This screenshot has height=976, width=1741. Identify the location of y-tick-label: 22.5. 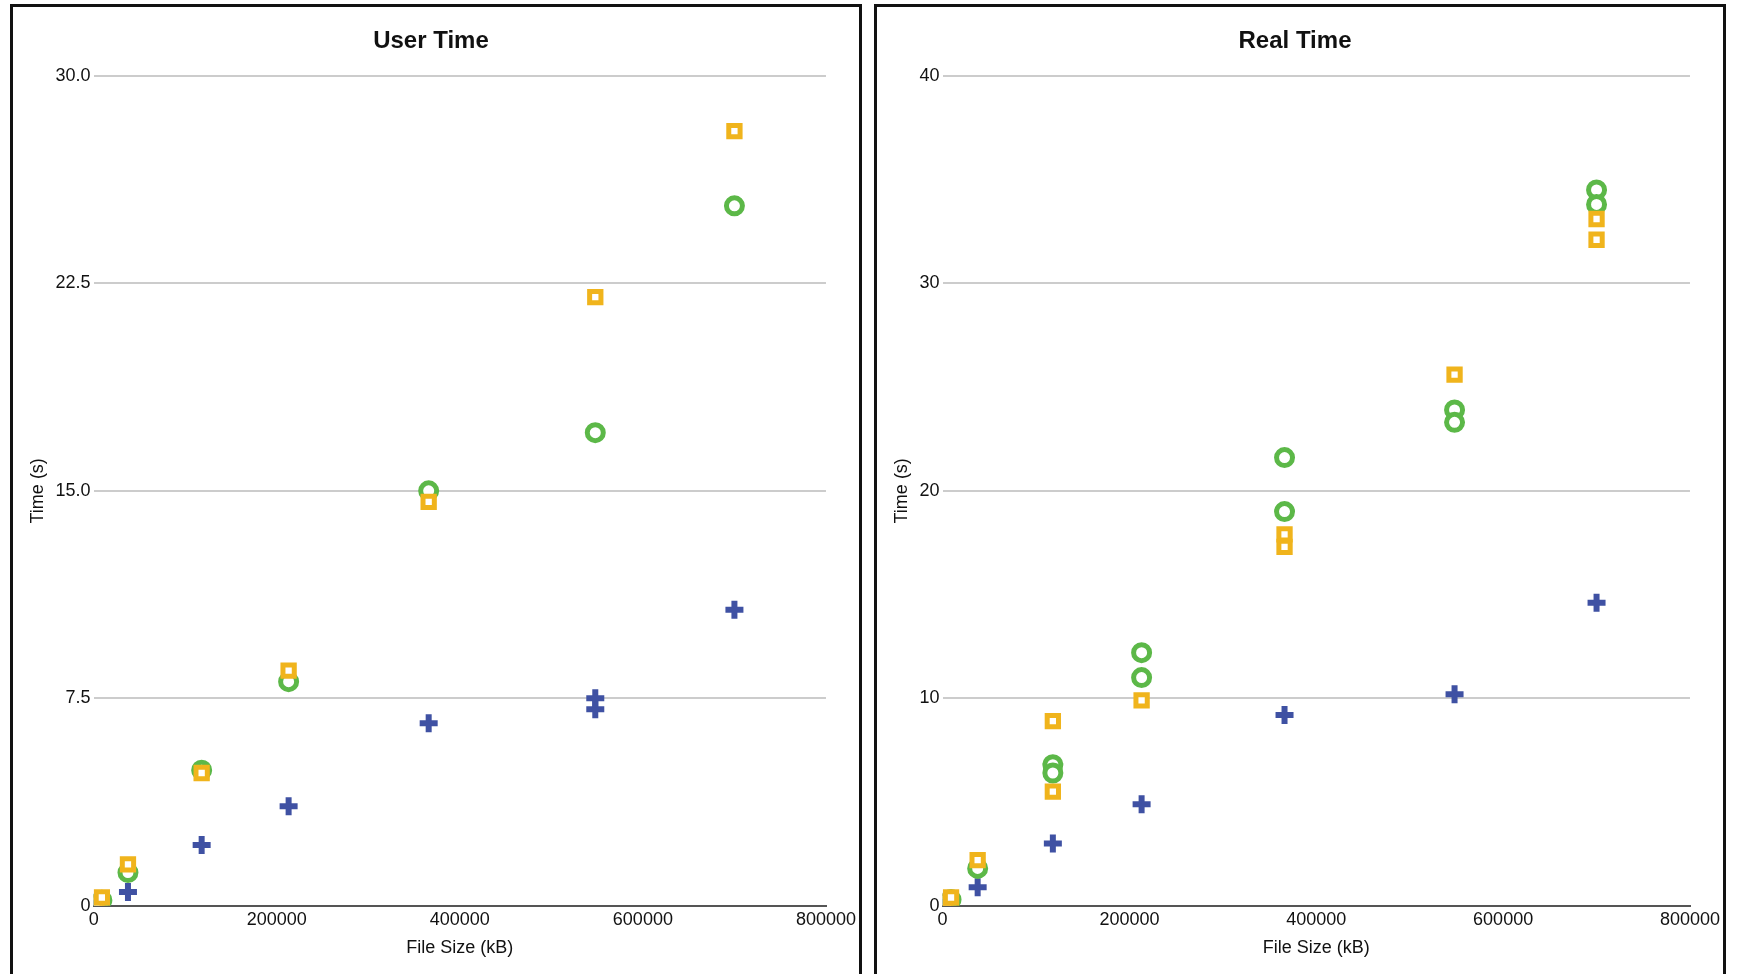
(73, 282).